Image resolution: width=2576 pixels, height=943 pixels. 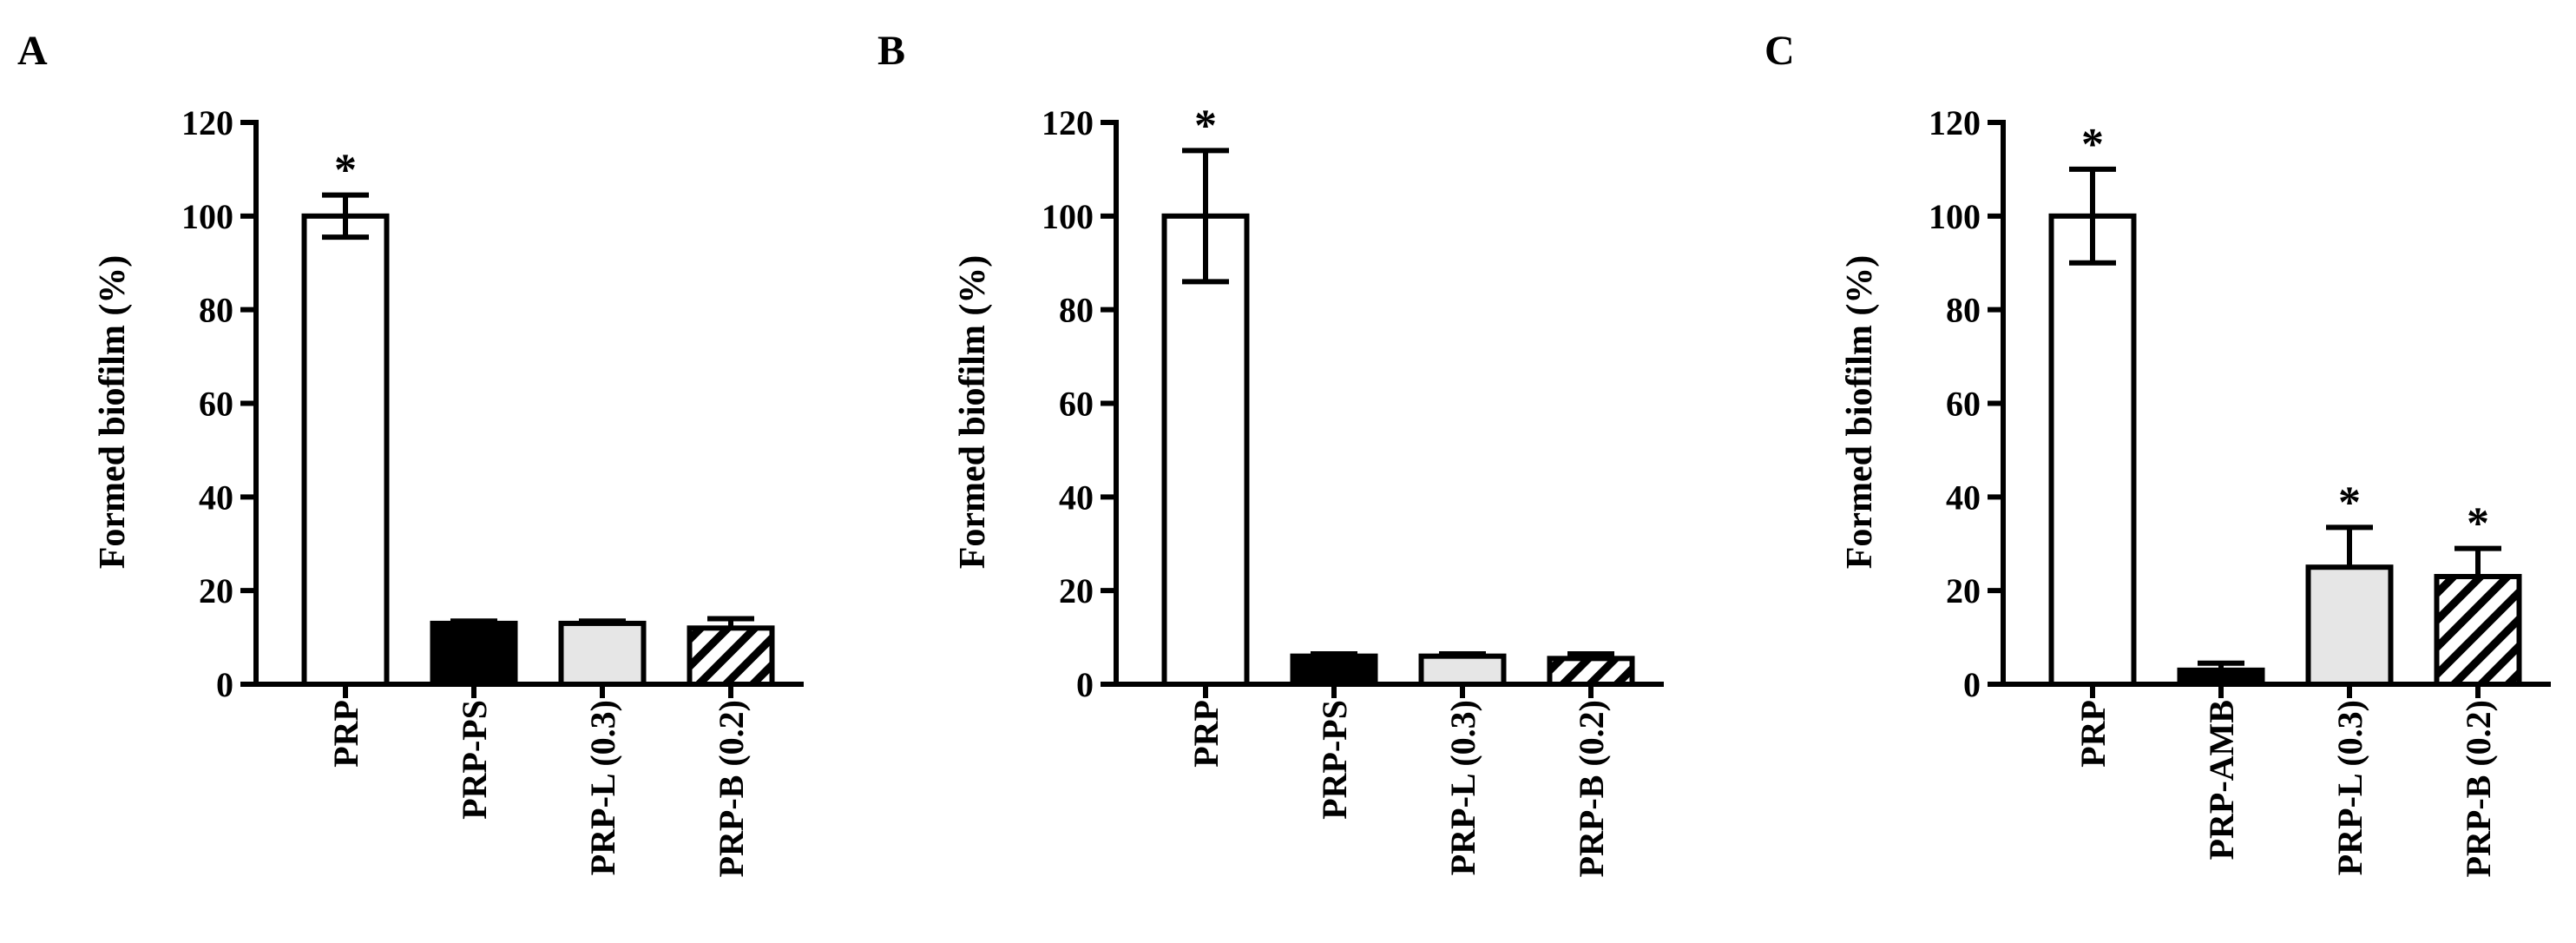 I want to click on panel-label: C, so click(x=1779, y=51).